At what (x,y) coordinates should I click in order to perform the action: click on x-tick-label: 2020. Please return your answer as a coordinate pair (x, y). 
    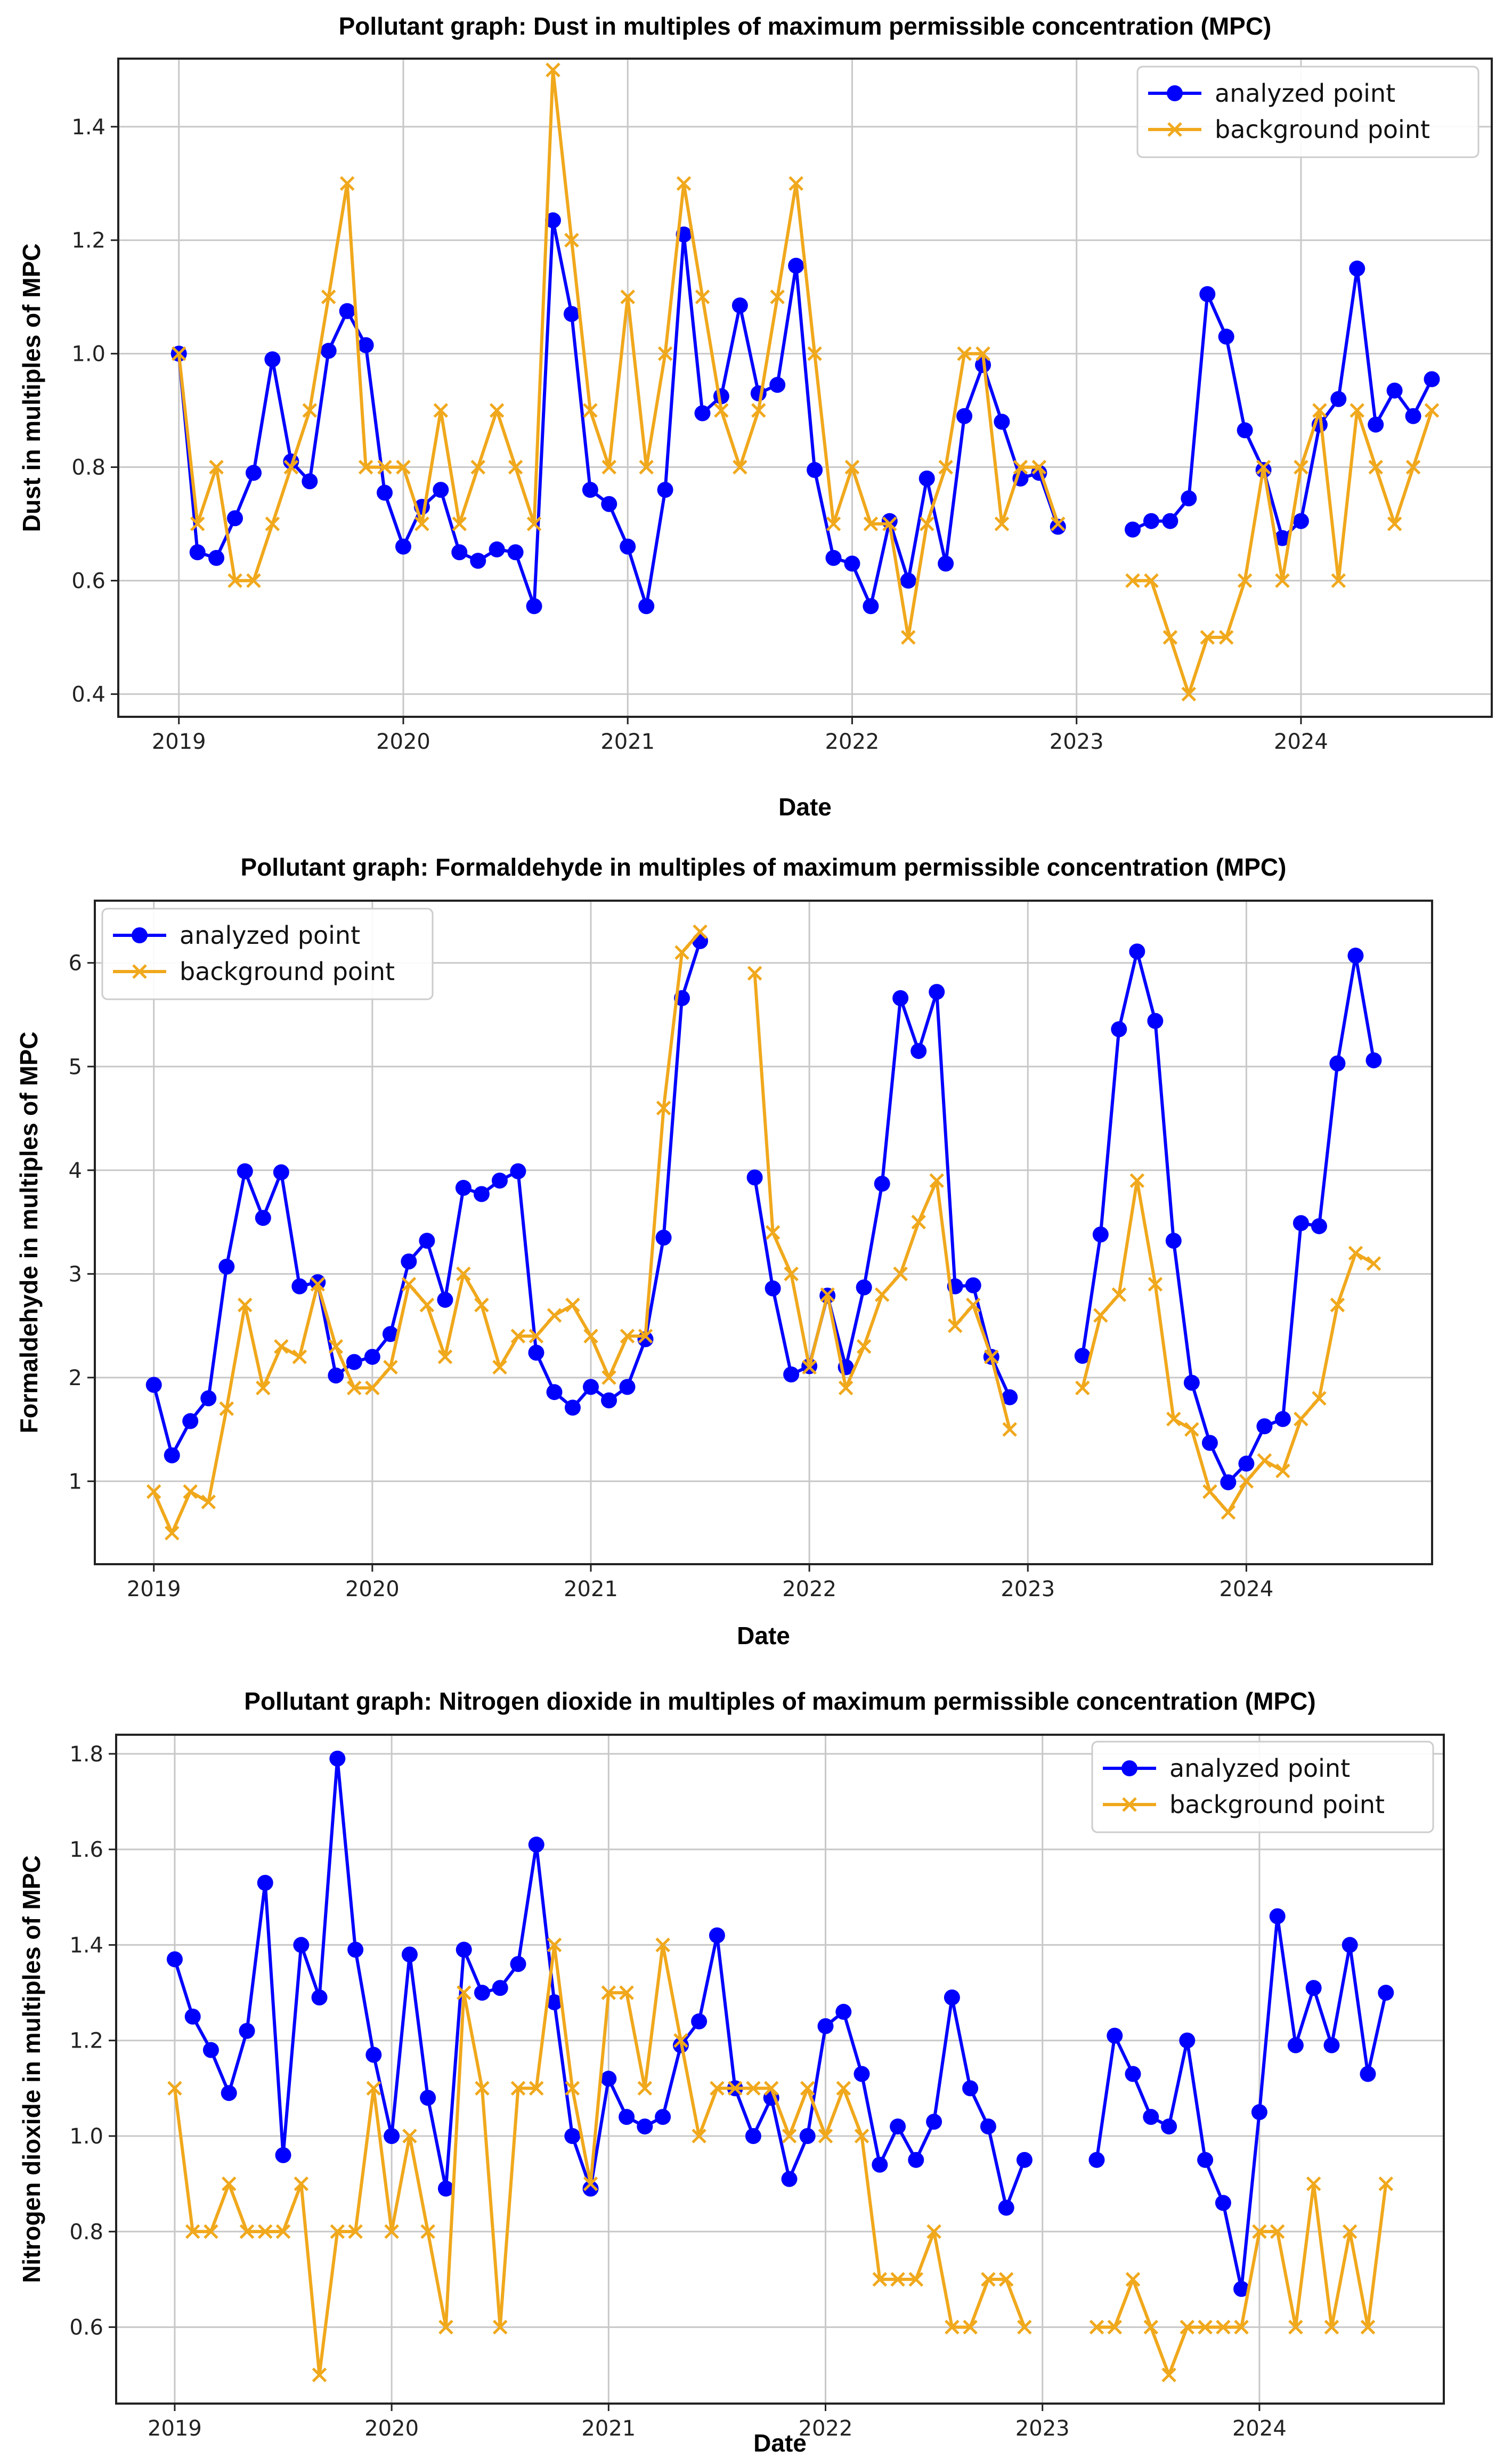
    Looking at the image, I should click on (403, 742).